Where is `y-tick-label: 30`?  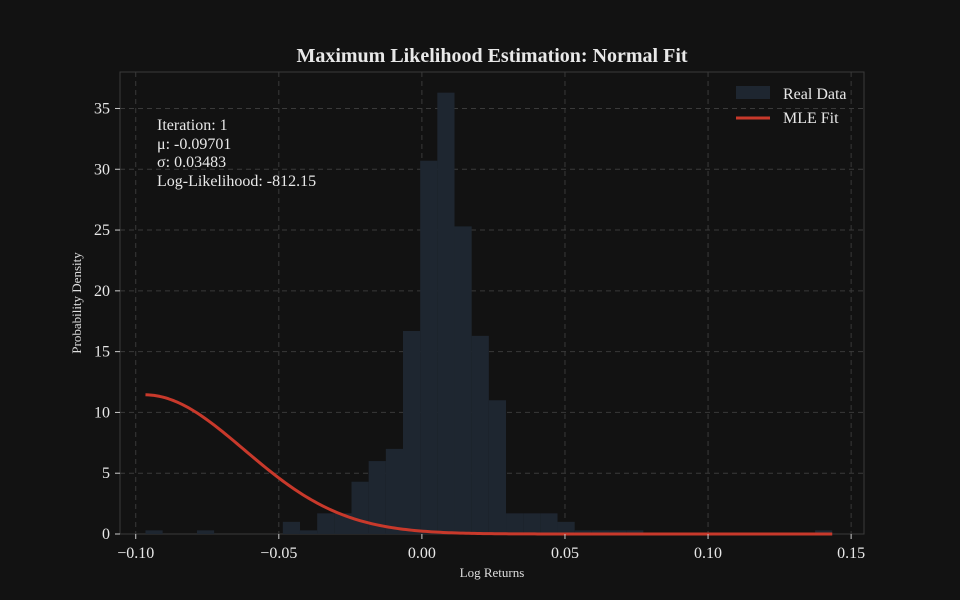
y-tick-label: 30 is located at coordinates (102, 169).